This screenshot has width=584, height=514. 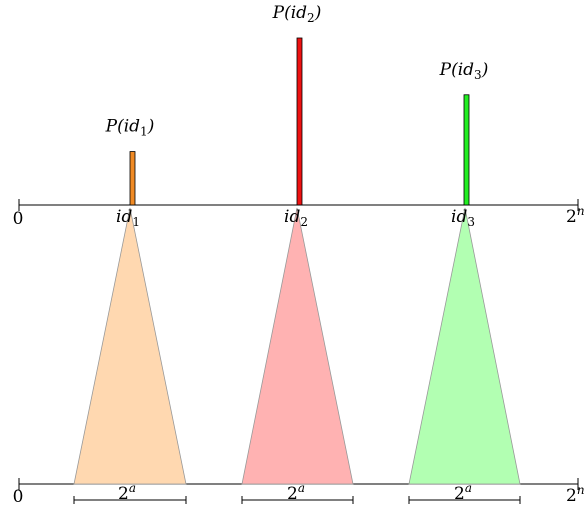 I want to click on id-label-id1: id1, so click(x=128, y=218).